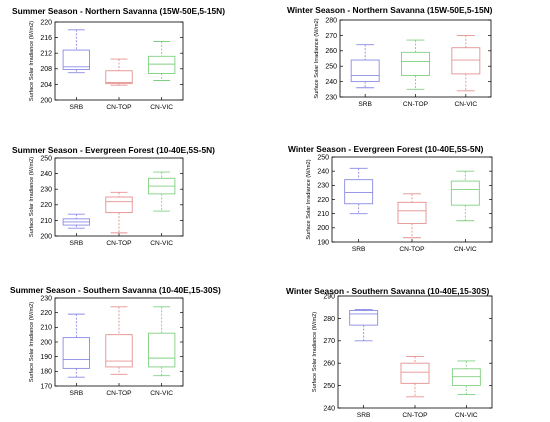 This screenshot has width=550, height=422. Describe the element at coordinates (46, 386) in the screenshot. I see `y-tick-label: 170` at that location.